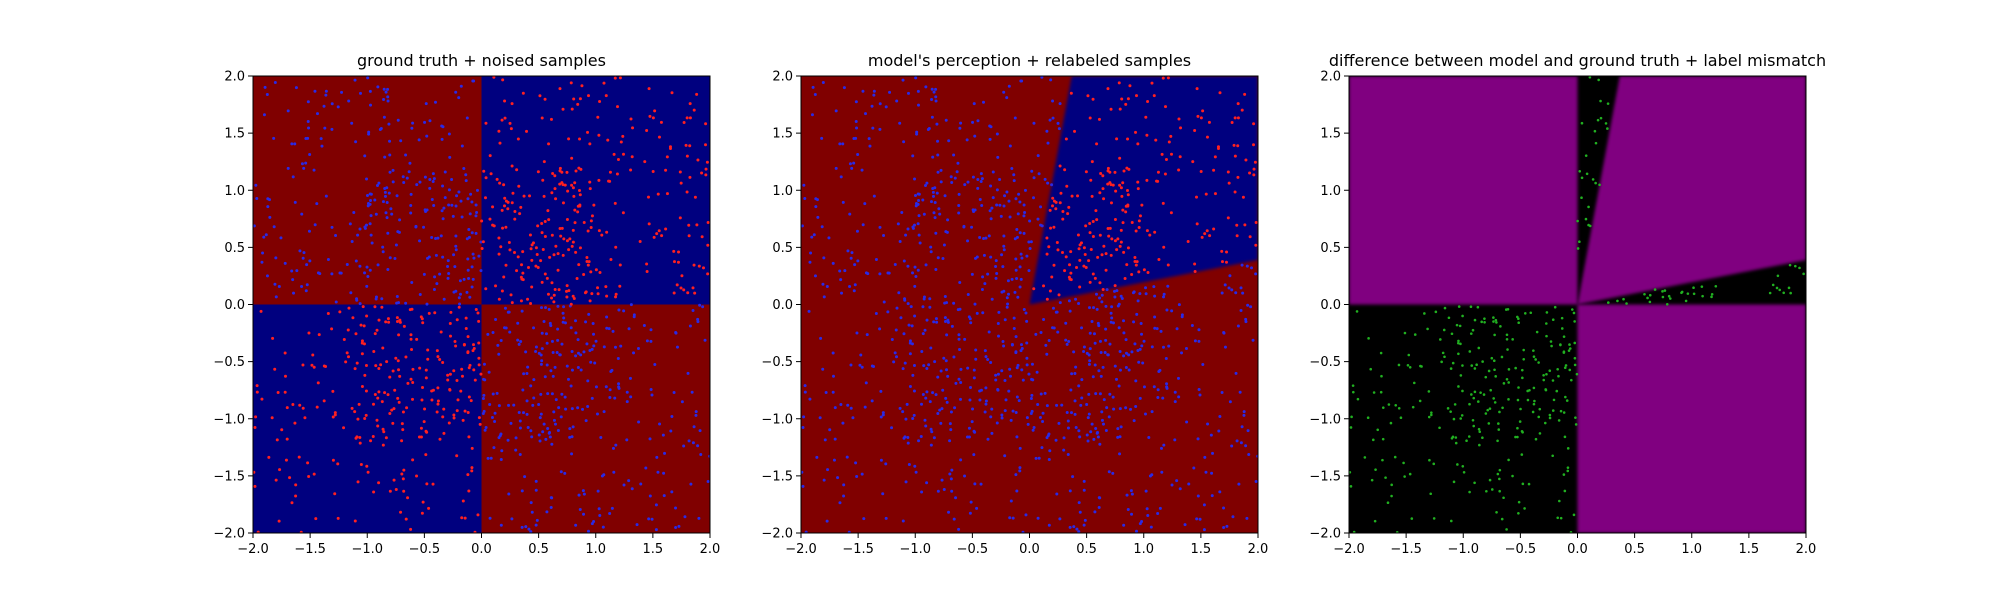  I want to click on y-tick-label: −2.0, so click(229, 534).